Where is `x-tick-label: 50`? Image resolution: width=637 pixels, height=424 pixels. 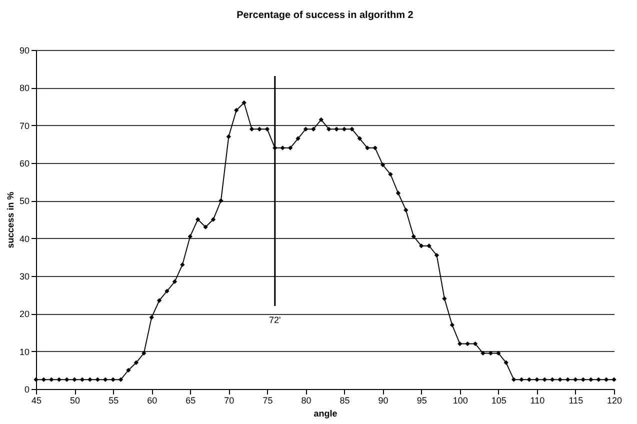
x-tick-label: 50 is located at coordinates (75, 401).